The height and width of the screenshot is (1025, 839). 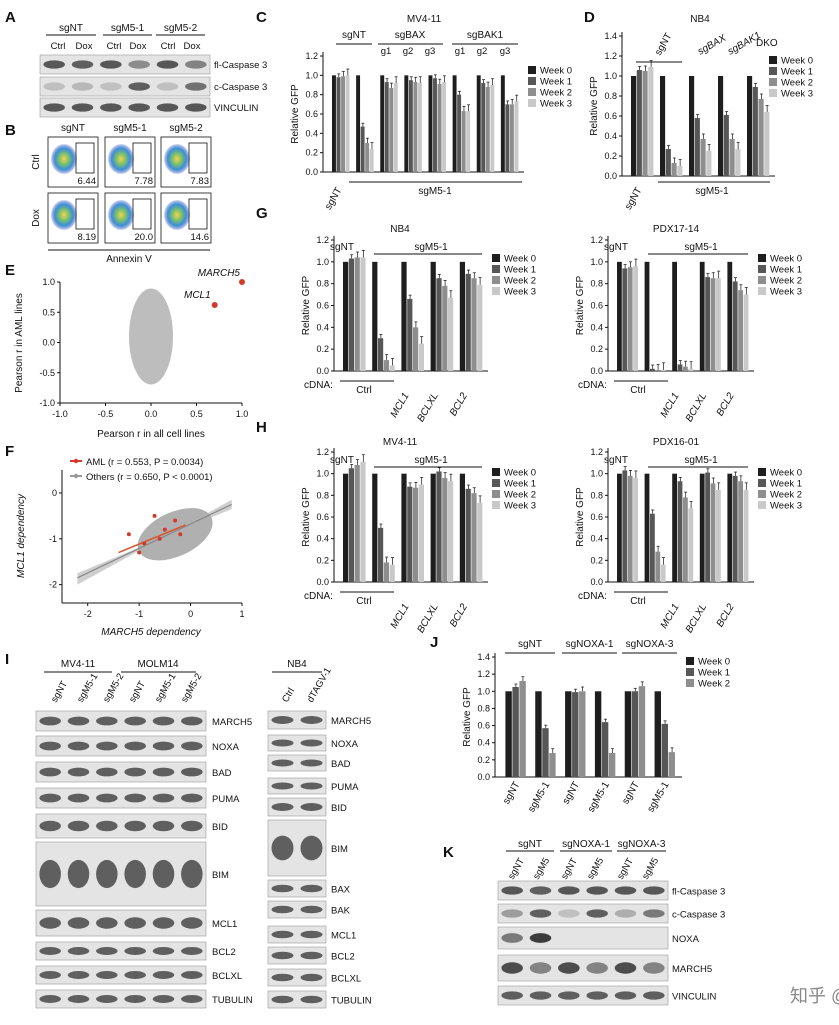 What do you see at coordinates (121, 826) in the screenshot?
I see `blot-I-left` at bounding box center [121, 826].